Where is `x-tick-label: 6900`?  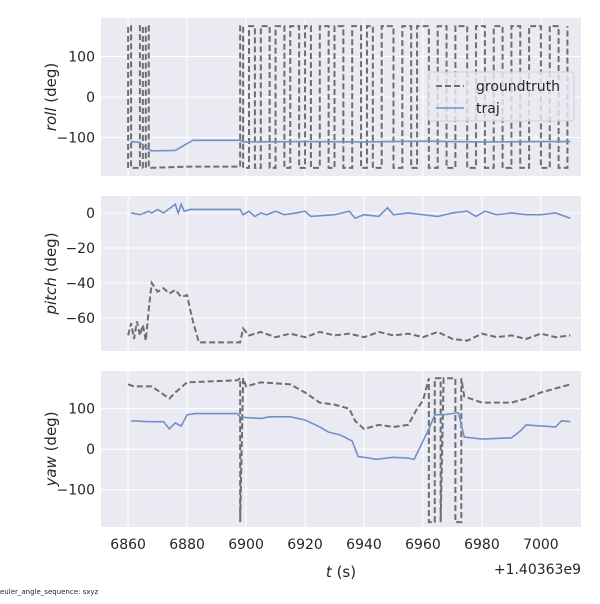 x-tick-label: 6900 is located at coordinates (246, 545).